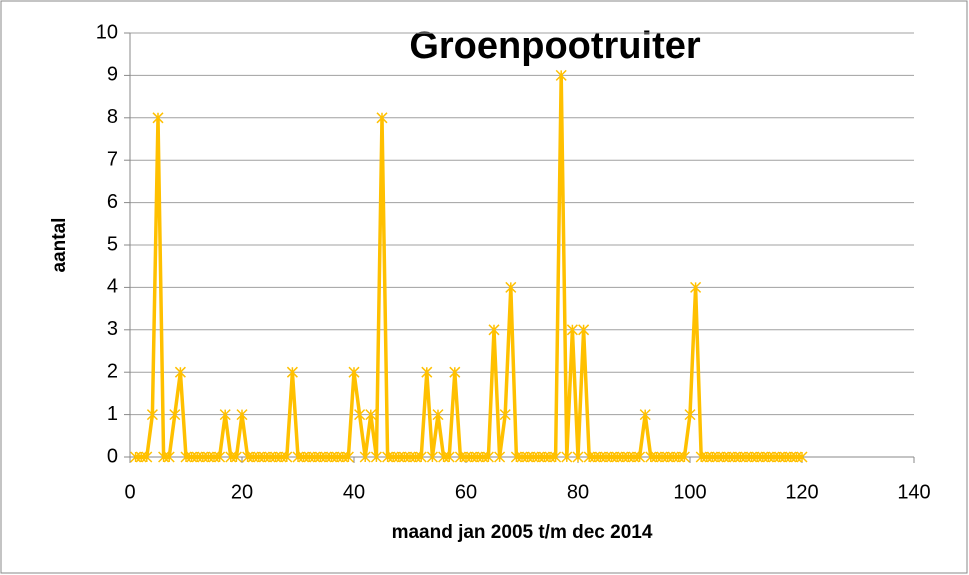 The width and height of the screenshot is (969, 575). What do you see at coordinates (112, 371) in the screenshot?
I see `y-tick-label: 2` at bounding box center [112, 371].